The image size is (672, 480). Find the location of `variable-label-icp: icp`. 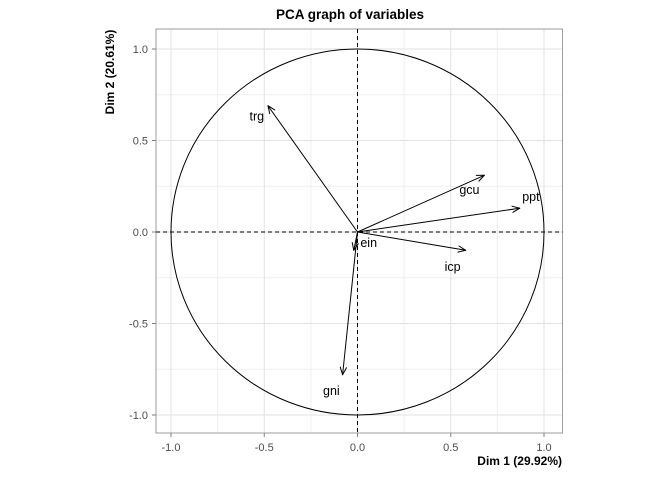

variable-label-icp: icp is located at coordinates (453, 267).